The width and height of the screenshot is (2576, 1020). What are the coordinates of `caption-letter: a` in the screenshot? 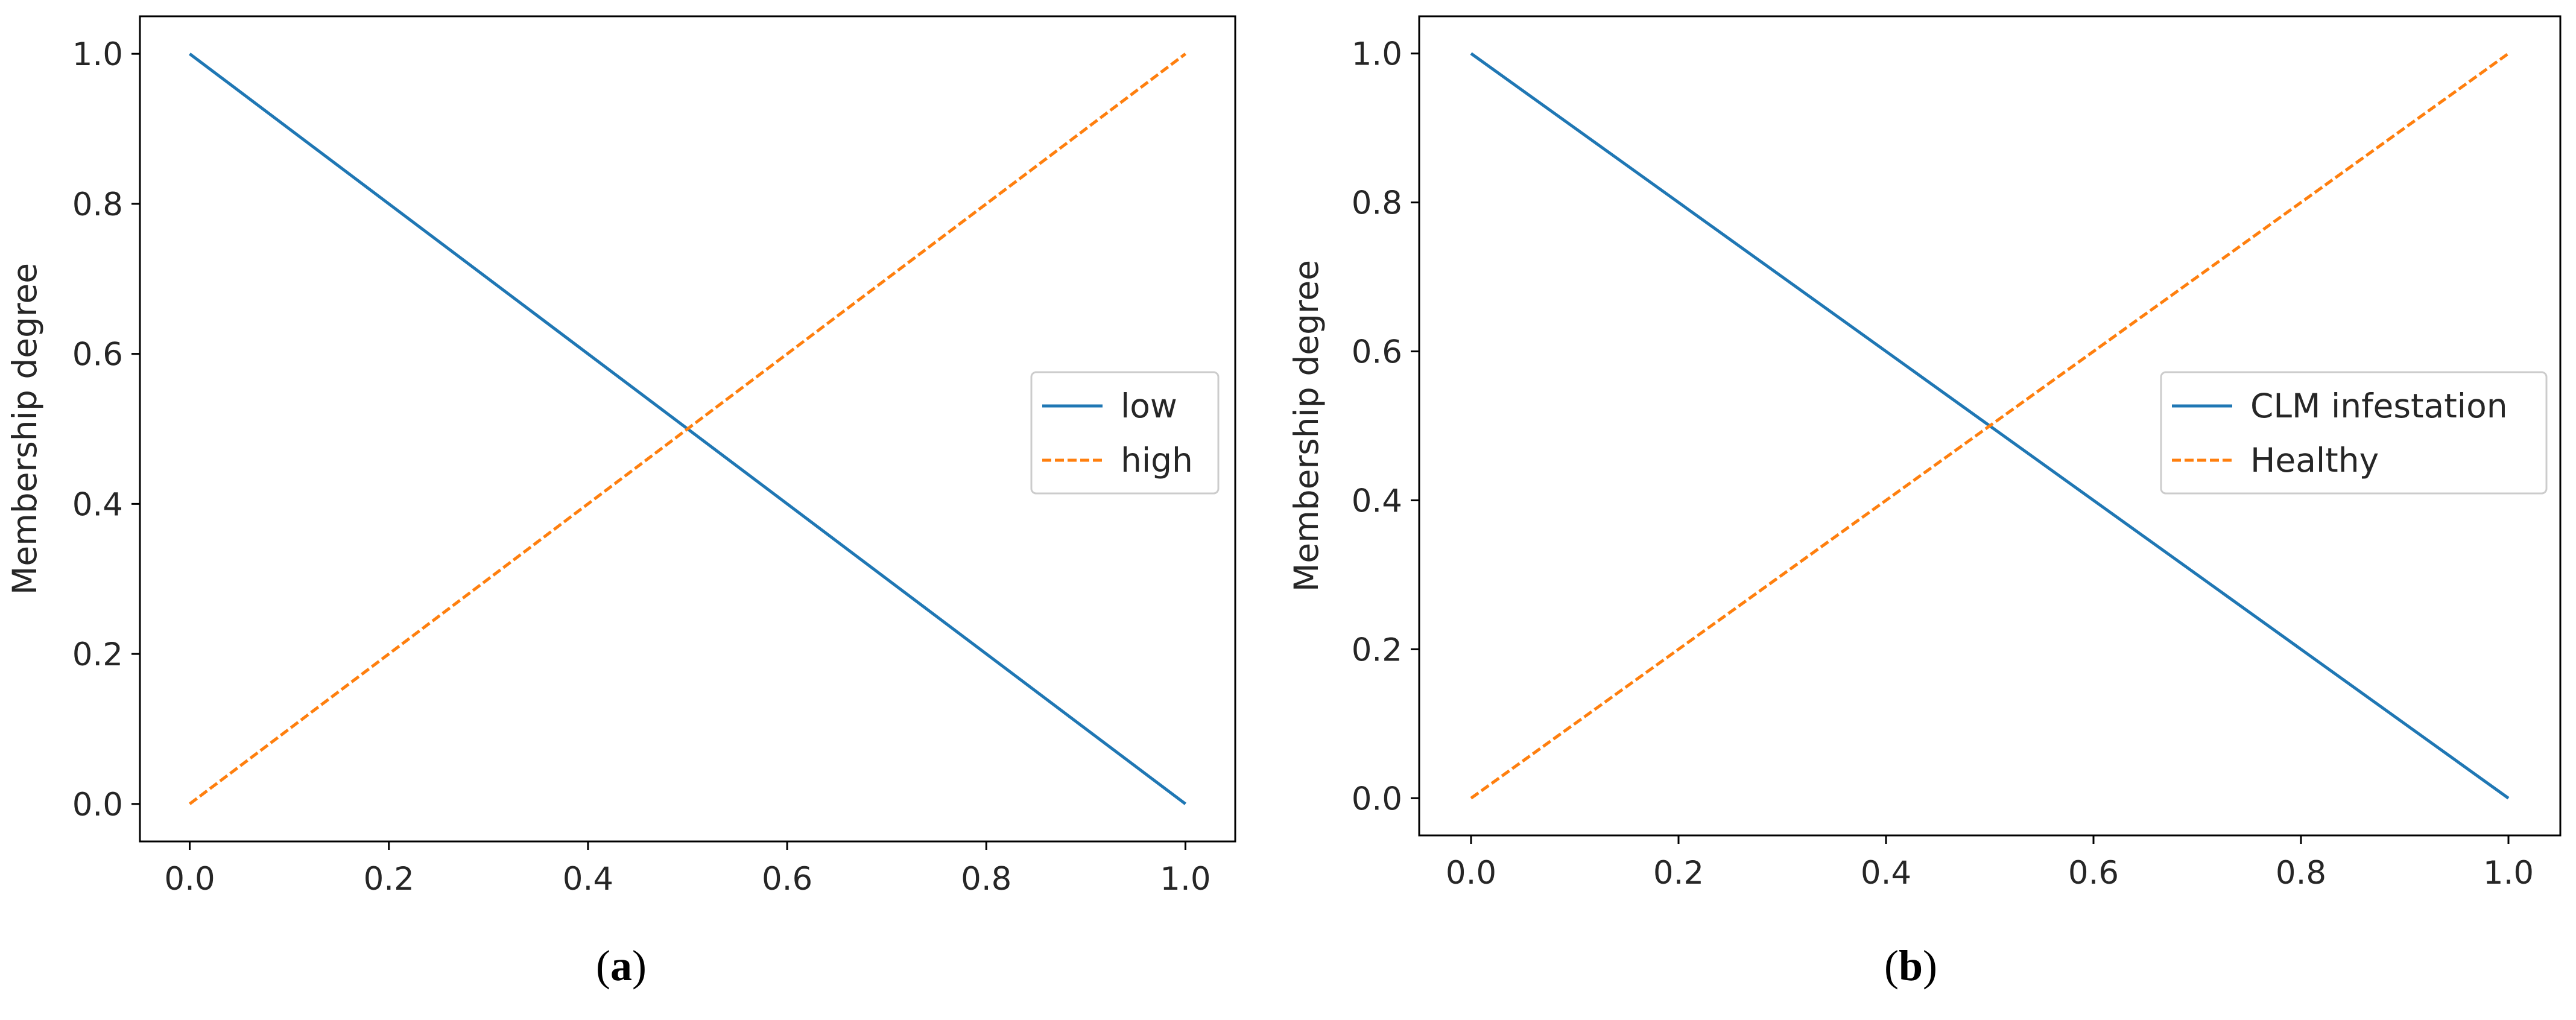 It's located at (621, 966).